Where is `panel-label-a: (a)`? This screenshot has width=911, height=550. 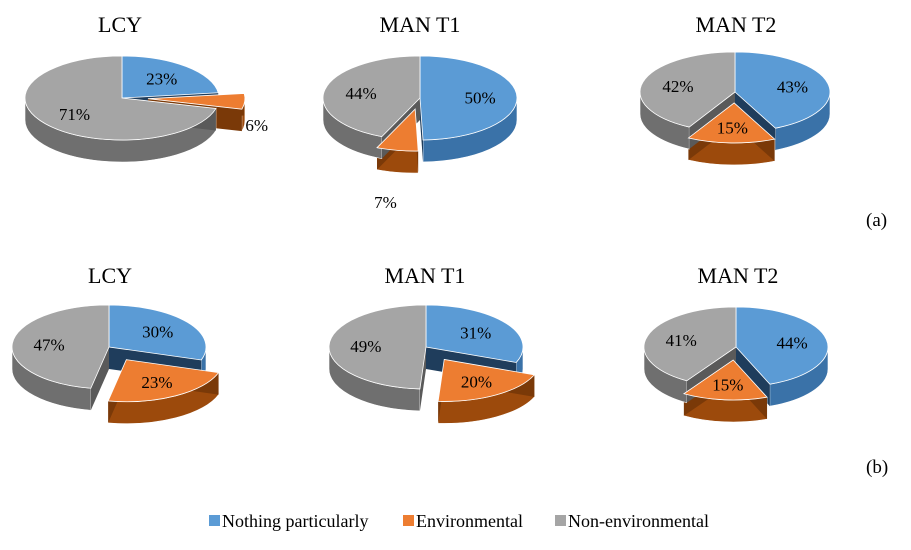
panel-label-a: (a) is located at coordinates (876, 220).